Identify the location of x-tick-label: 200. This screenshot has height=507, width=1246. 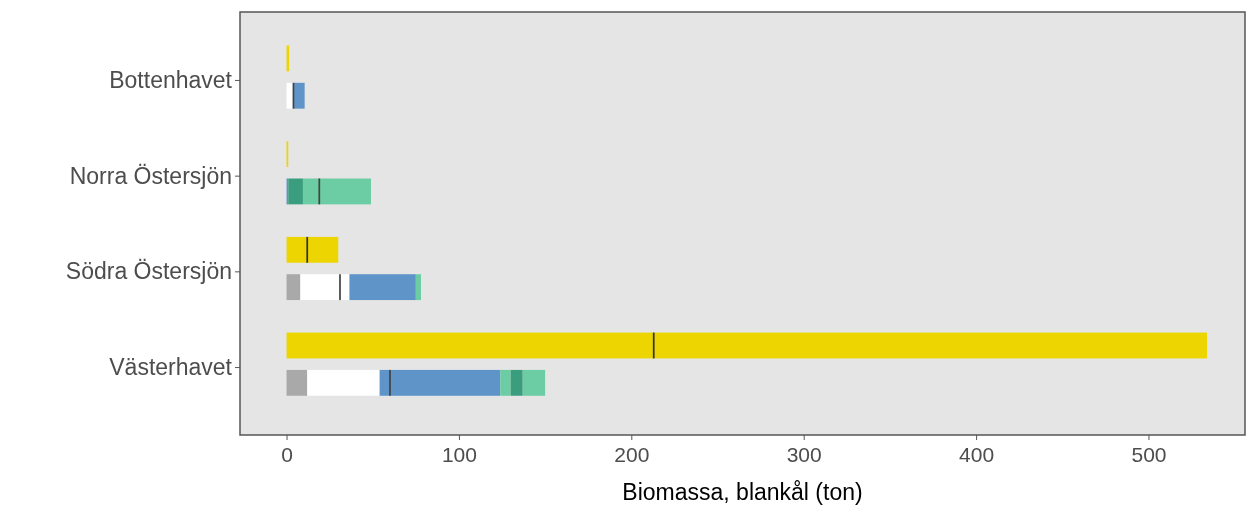
(632, 454).